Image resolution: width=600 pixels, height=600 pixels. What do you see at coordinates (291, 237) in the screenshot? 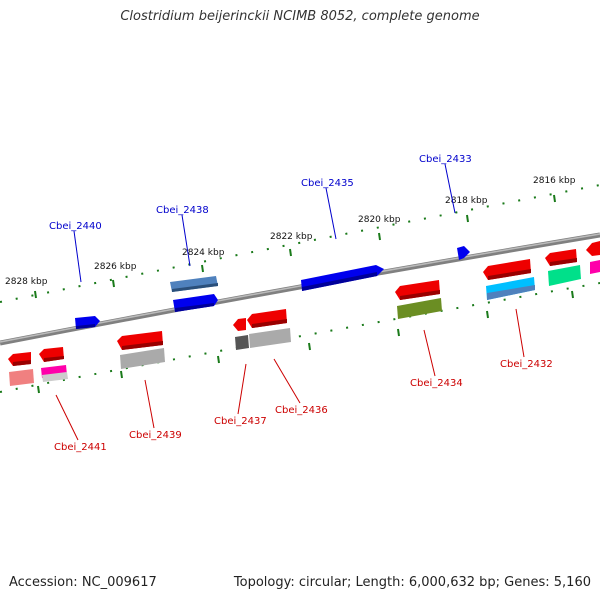
I see `scale-label: 2822 kbp` at bounding box center [291, 237].